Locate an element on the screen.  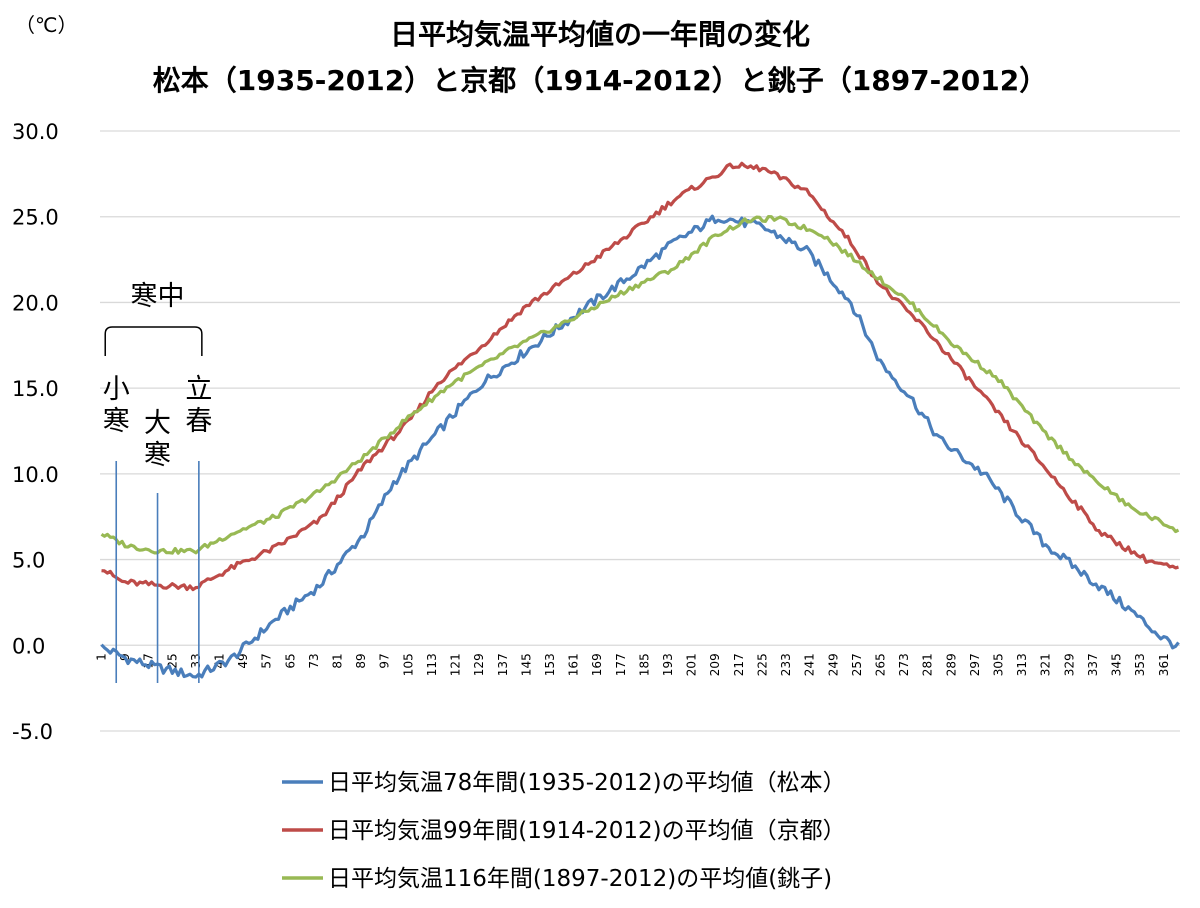
x-tick-label: 57 is located at coordinates (267, 660).